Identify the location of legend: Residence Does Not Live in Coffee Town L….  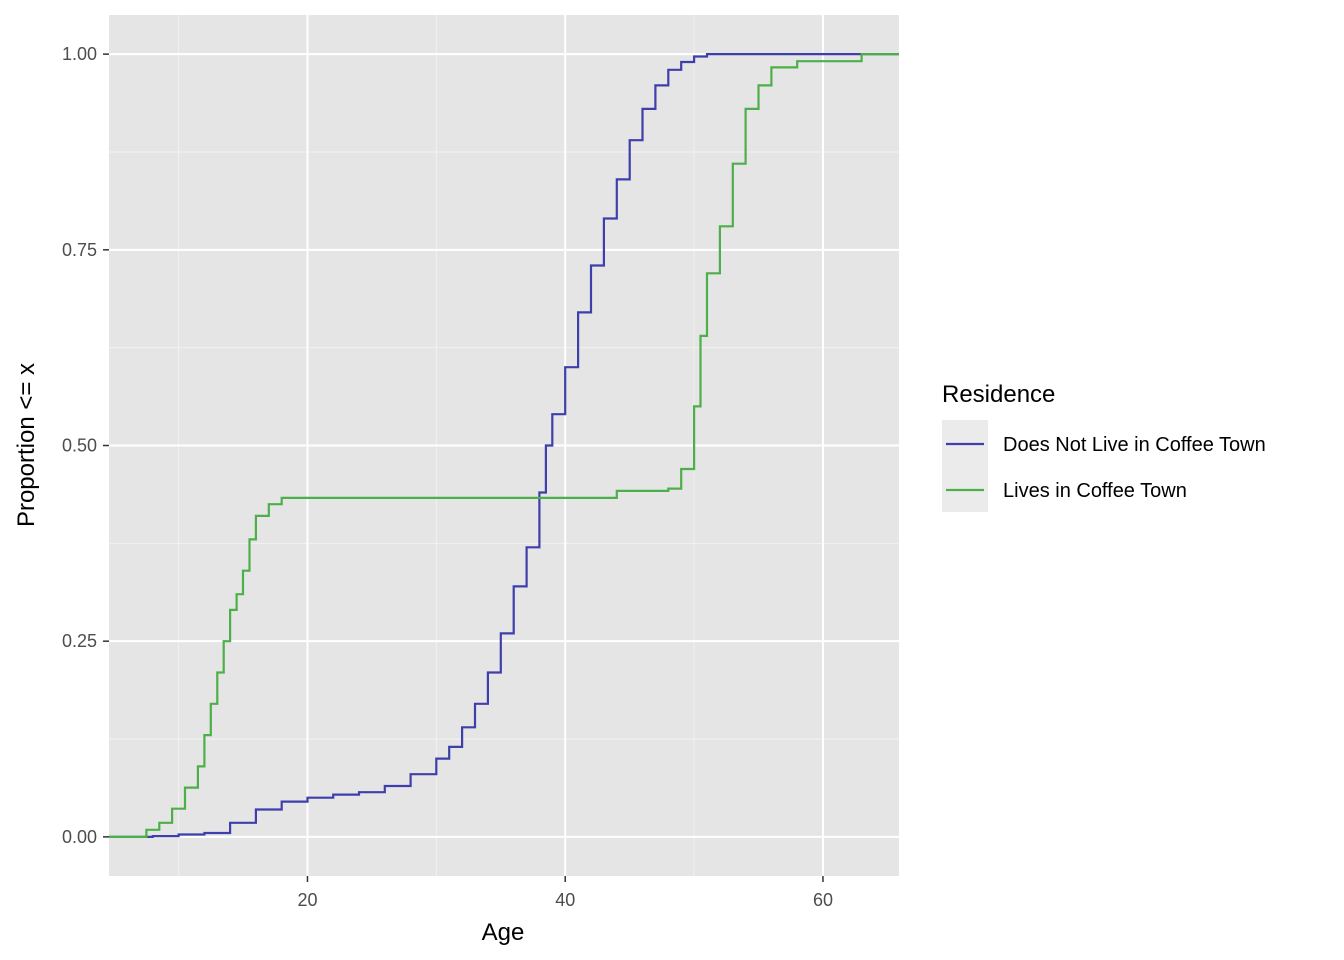
(1104, 446).